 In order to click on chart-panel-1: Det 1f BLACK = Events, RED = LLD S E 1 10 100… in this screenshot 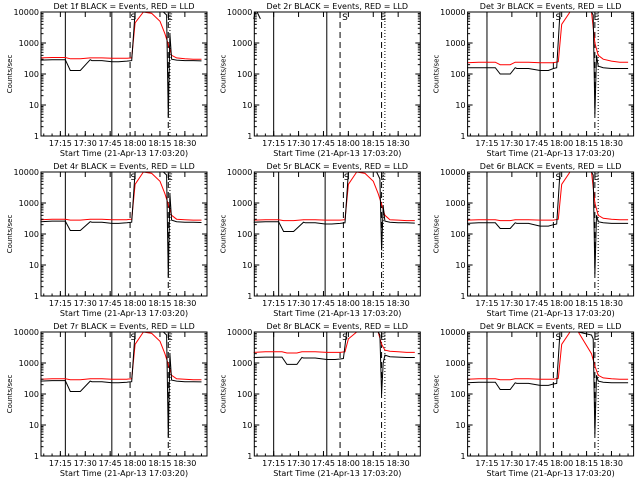, I will do `click(107, 80)`.